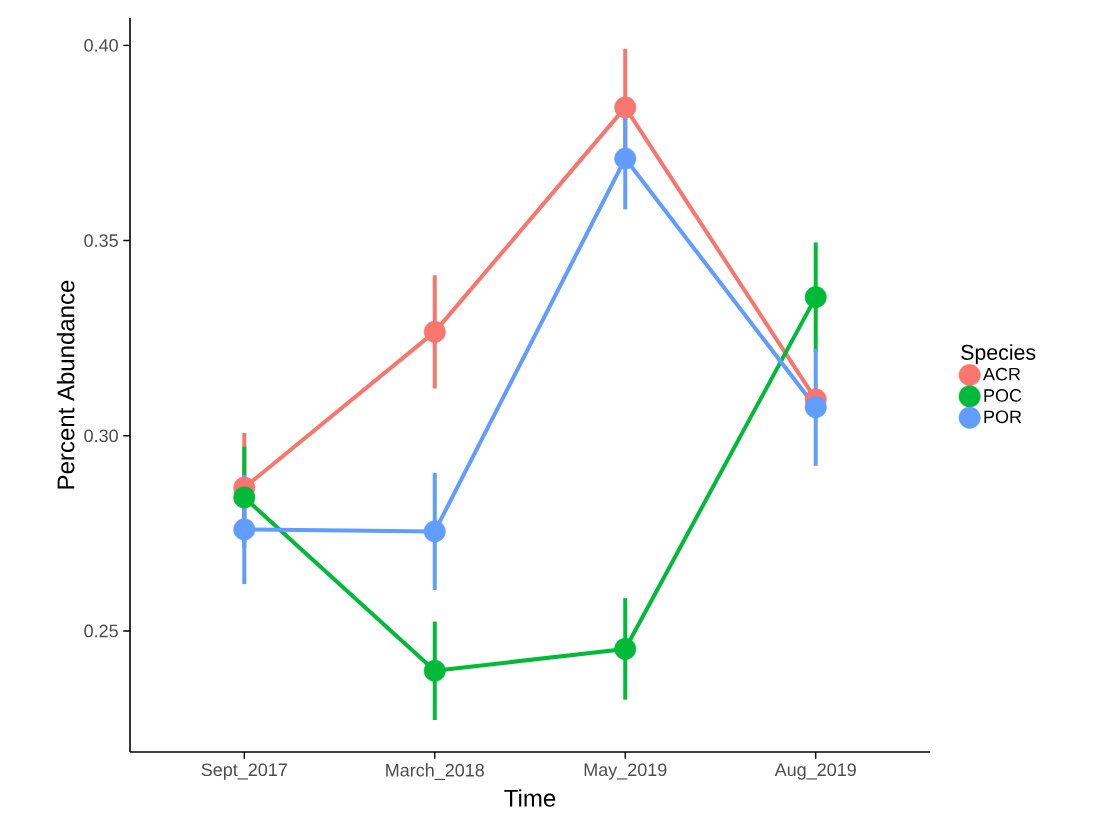  Describe the element at coordinates (435, 771) in the screenshot. I see `x-tick-label: March_2018` at that location.